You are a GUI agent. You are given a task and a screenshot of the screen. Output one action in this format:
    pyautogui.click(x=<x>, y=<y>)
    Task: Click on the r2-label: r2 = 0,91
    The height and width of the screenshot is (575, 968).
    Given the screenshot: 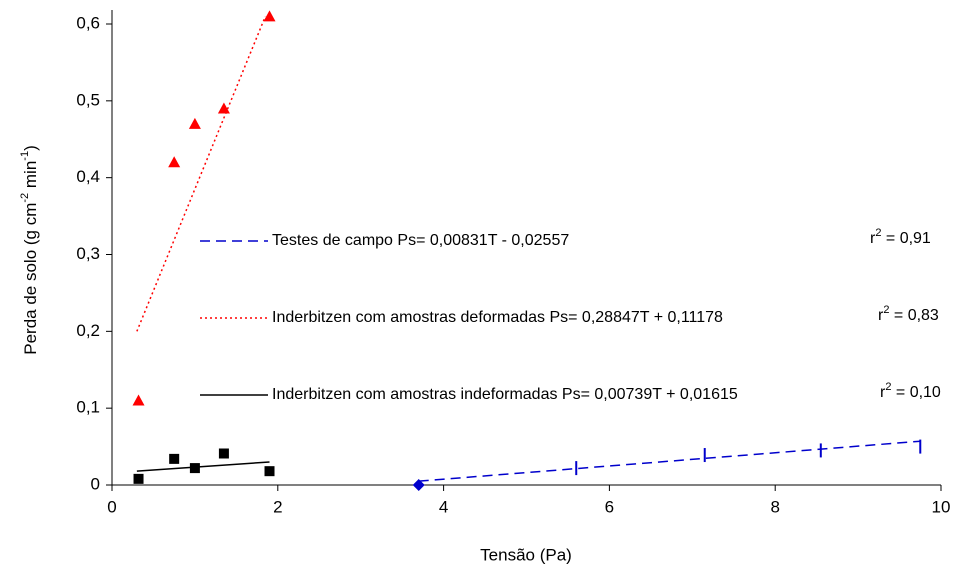 What is the action you would take?
    pyautogui.click(x=900, y=237)
    